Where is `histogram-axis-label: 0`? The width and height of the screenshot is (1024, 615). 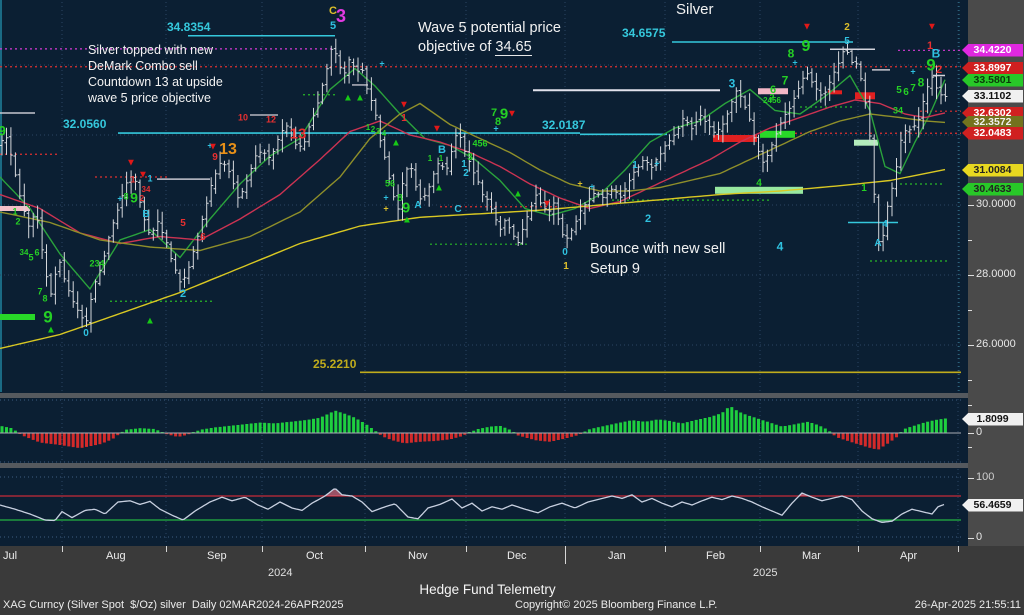
histogram-axis-label: 0 is located at coordinates (979, 432).